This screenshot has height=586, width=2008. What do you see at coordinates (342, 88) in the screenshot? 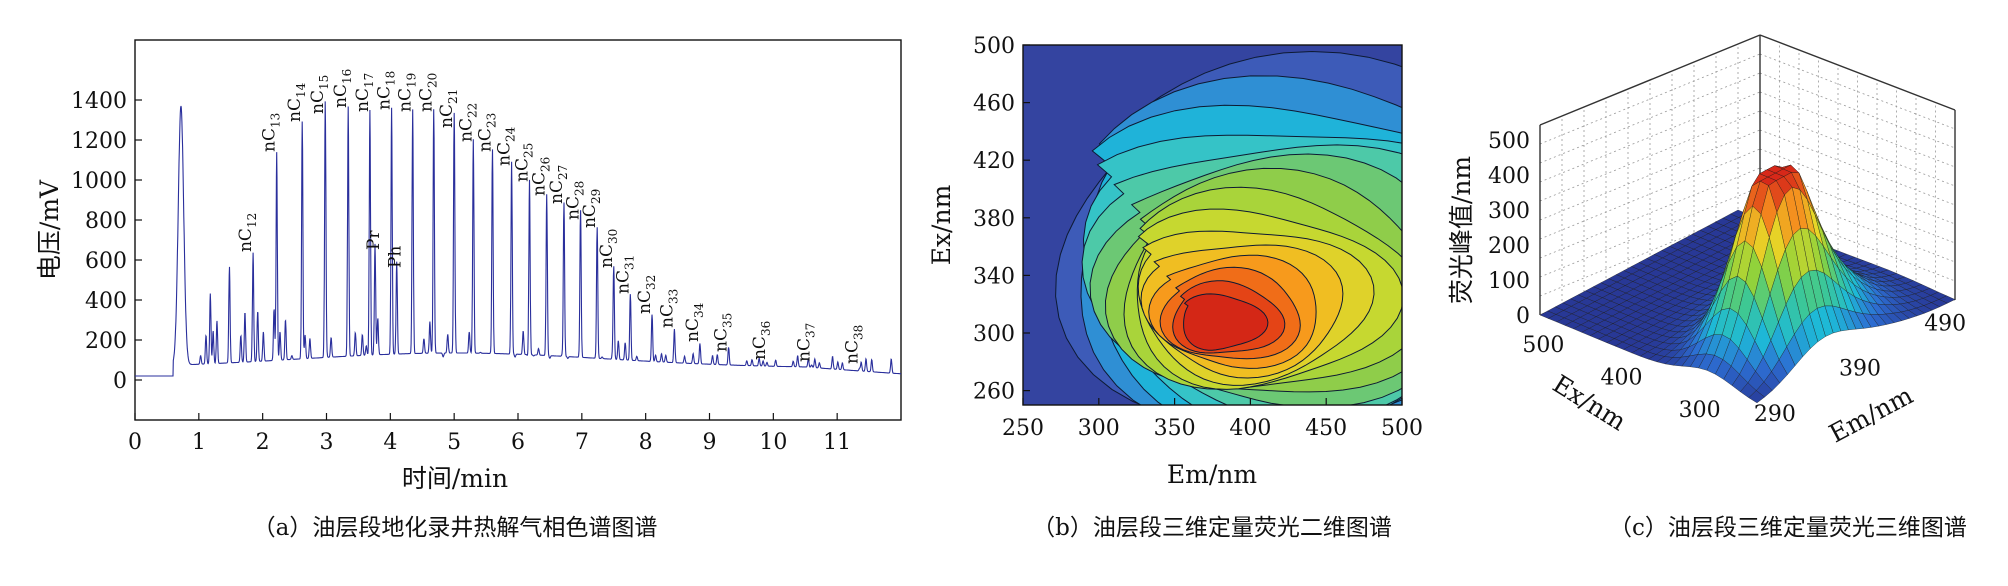
I see `peak-label: nC16` at bounding box center [342, 88].